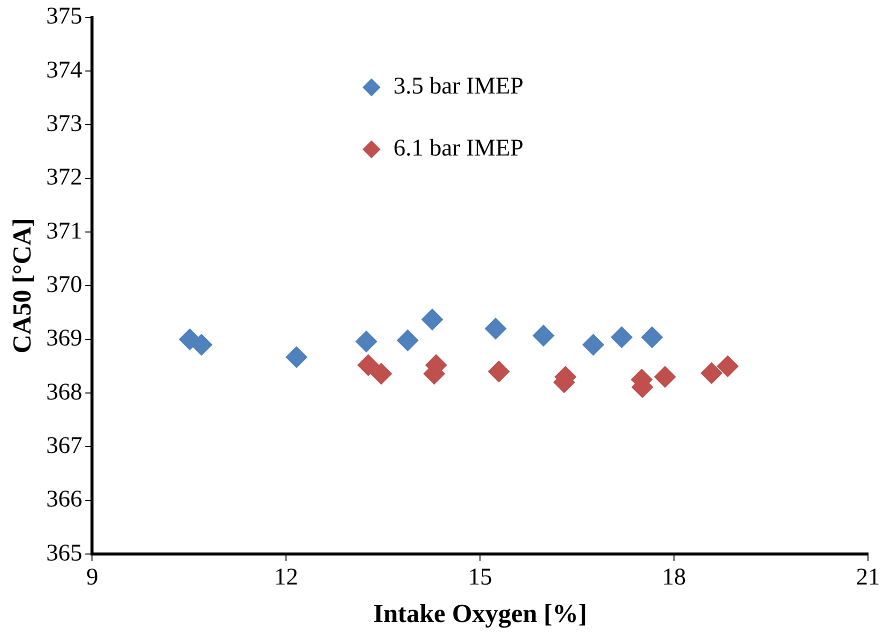  Describe the element at coordinates (92, 577) in the screenshot. I see `x-tick-label: 9` at that location.